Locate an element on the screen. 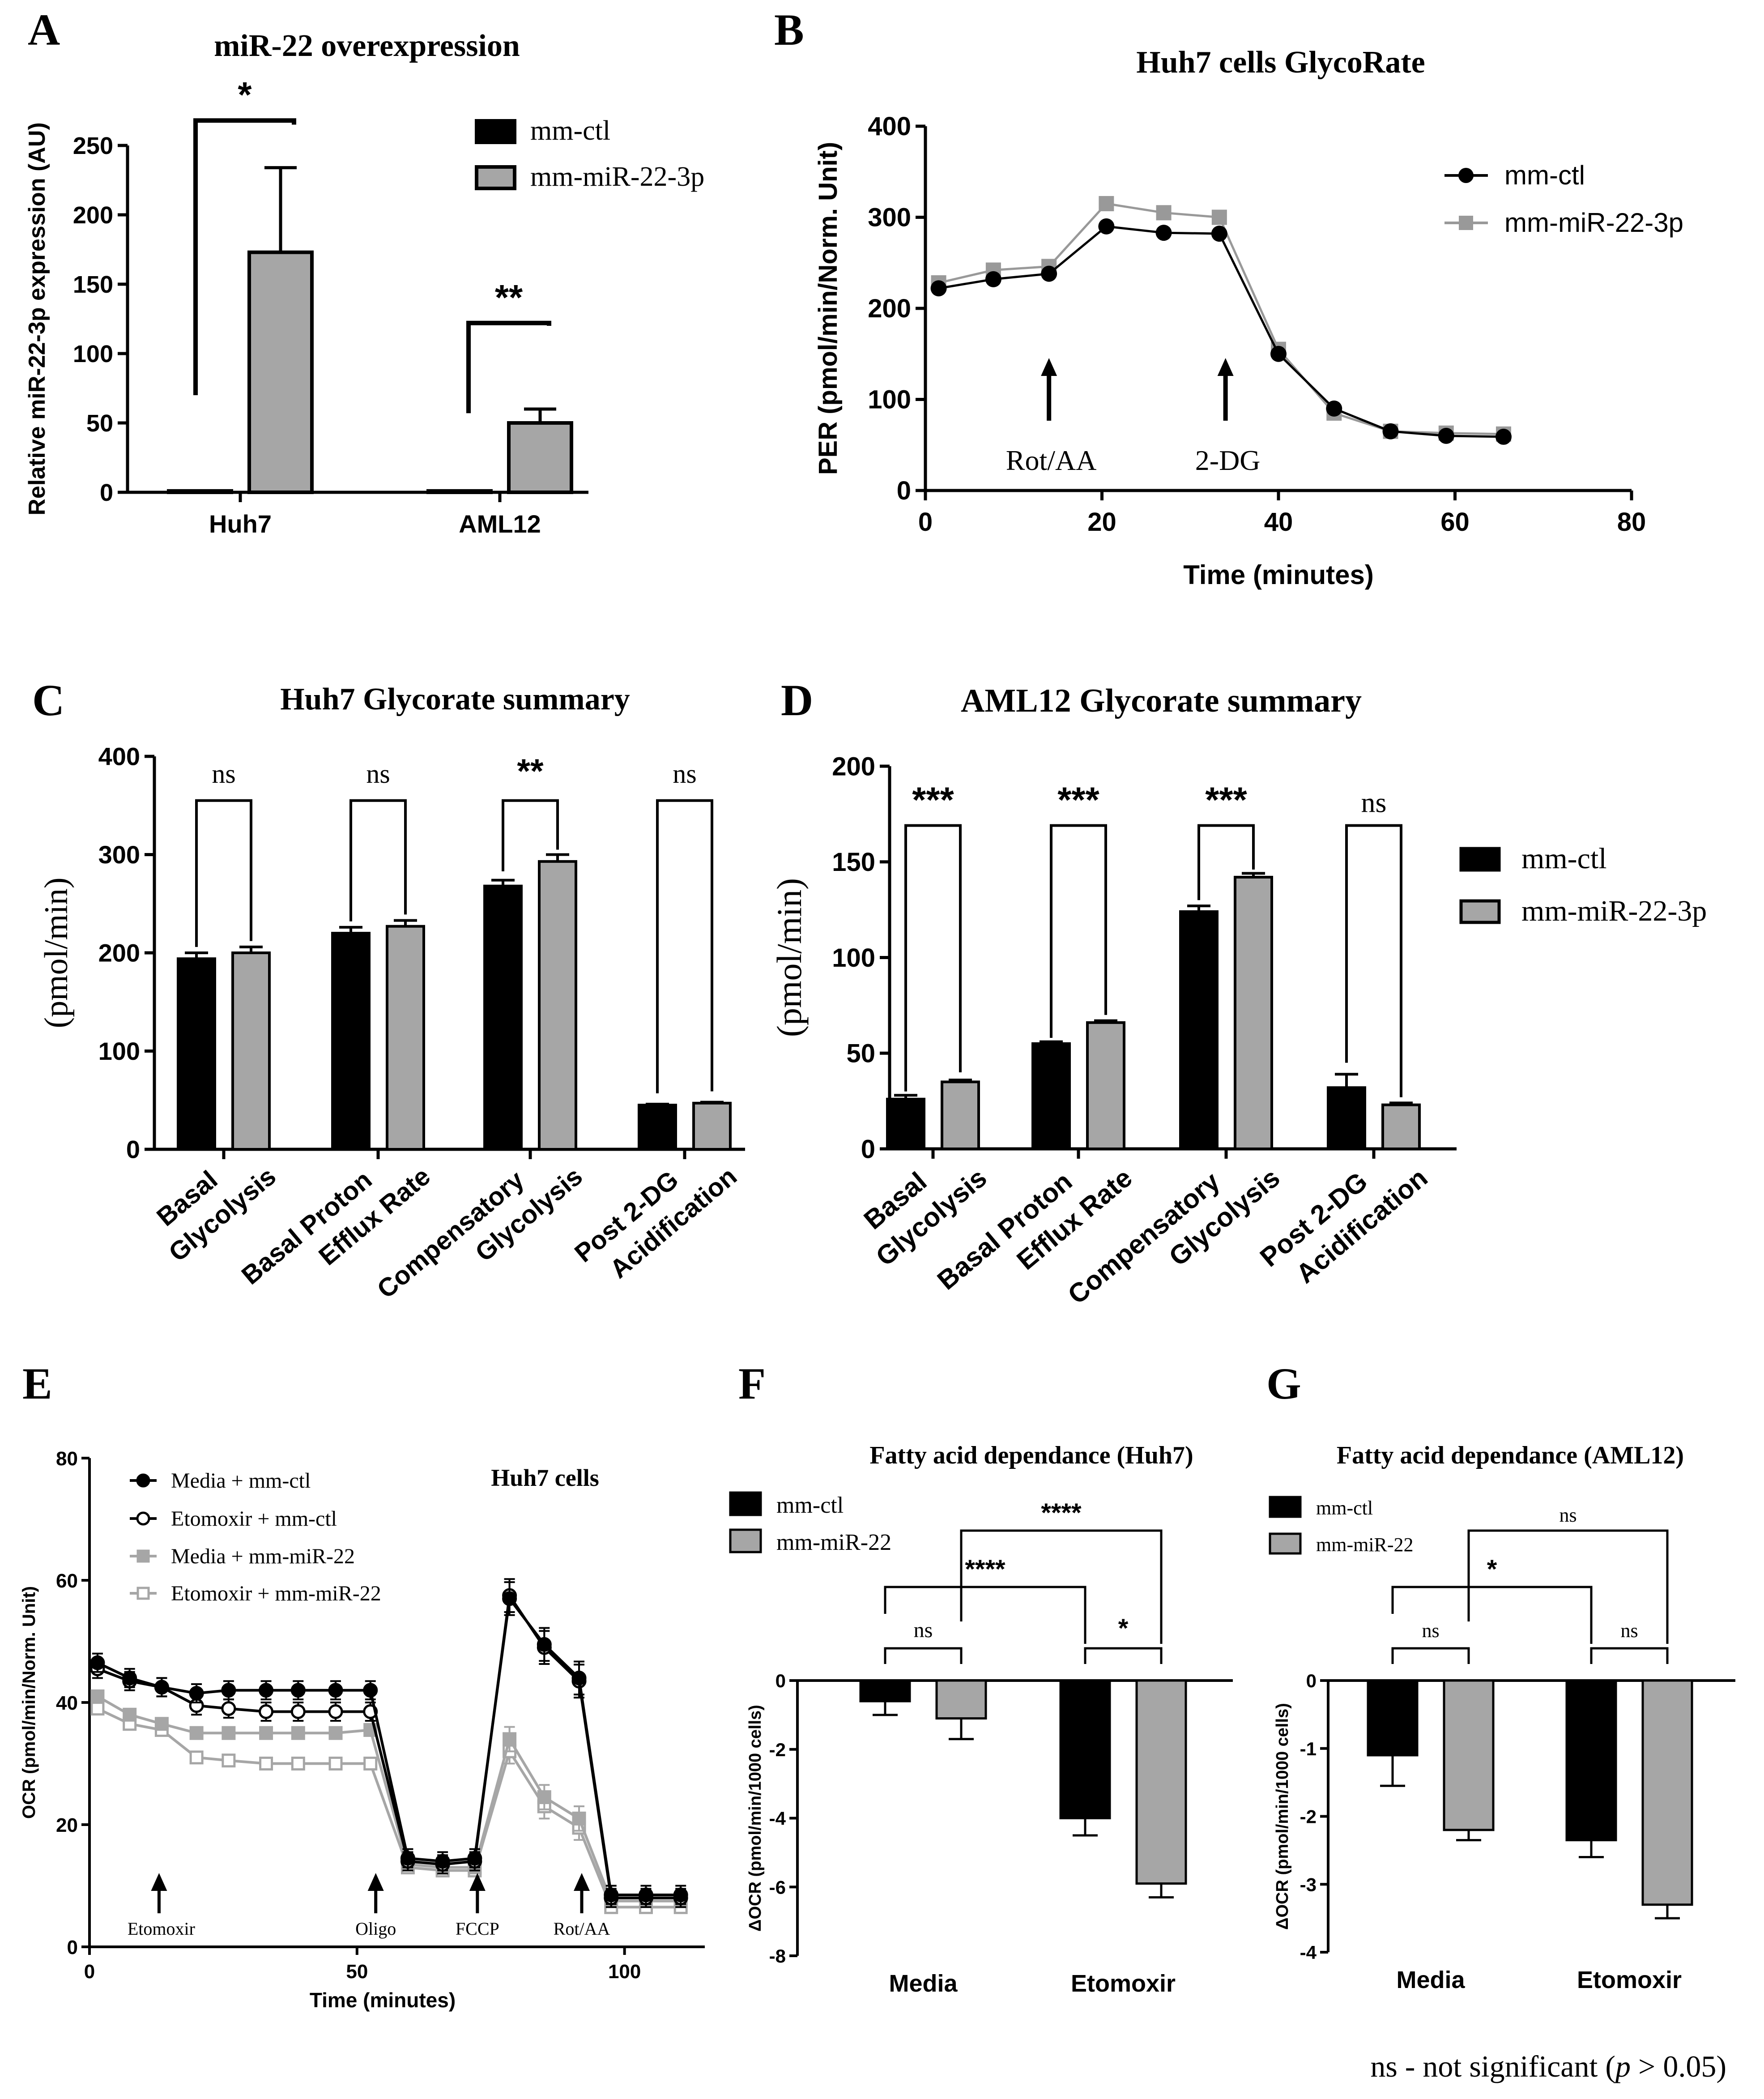 This screenshot has height=2099, width=1764. footnote-tail: > 0.05) is located at coordinates (1678, 2066).